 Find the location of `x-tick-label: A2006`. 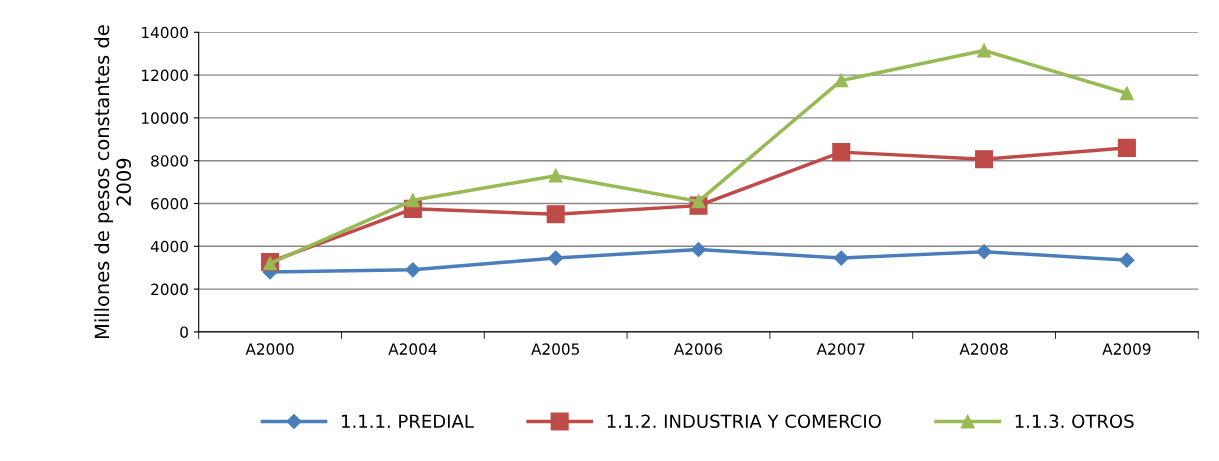

x-tick-label: A2006 is located at coordinates (698, 349).